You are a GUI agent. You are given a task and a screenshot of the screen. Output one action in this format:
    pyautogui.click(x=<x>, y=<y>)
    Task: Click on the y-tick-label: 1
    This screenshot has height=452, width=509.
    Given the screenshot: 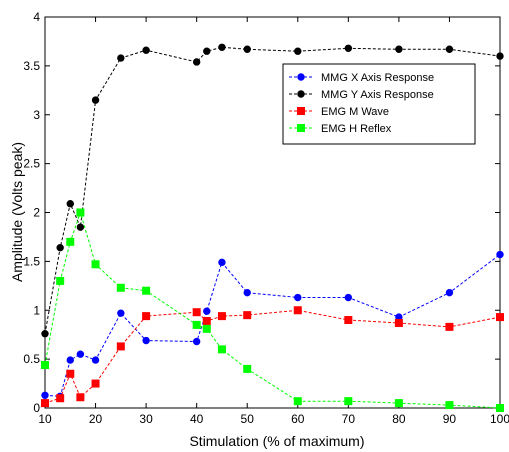 What is the action you would take?
    pyautogui.click(x=36, y=310)
    